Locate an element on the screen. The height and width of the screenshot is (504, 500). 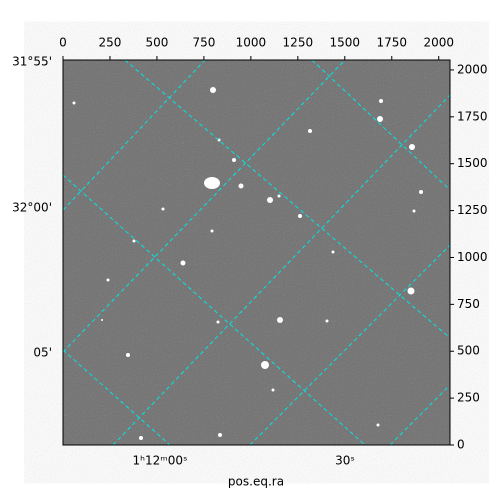
x-tick-label: 1250 is located at coordinates (298, 43).